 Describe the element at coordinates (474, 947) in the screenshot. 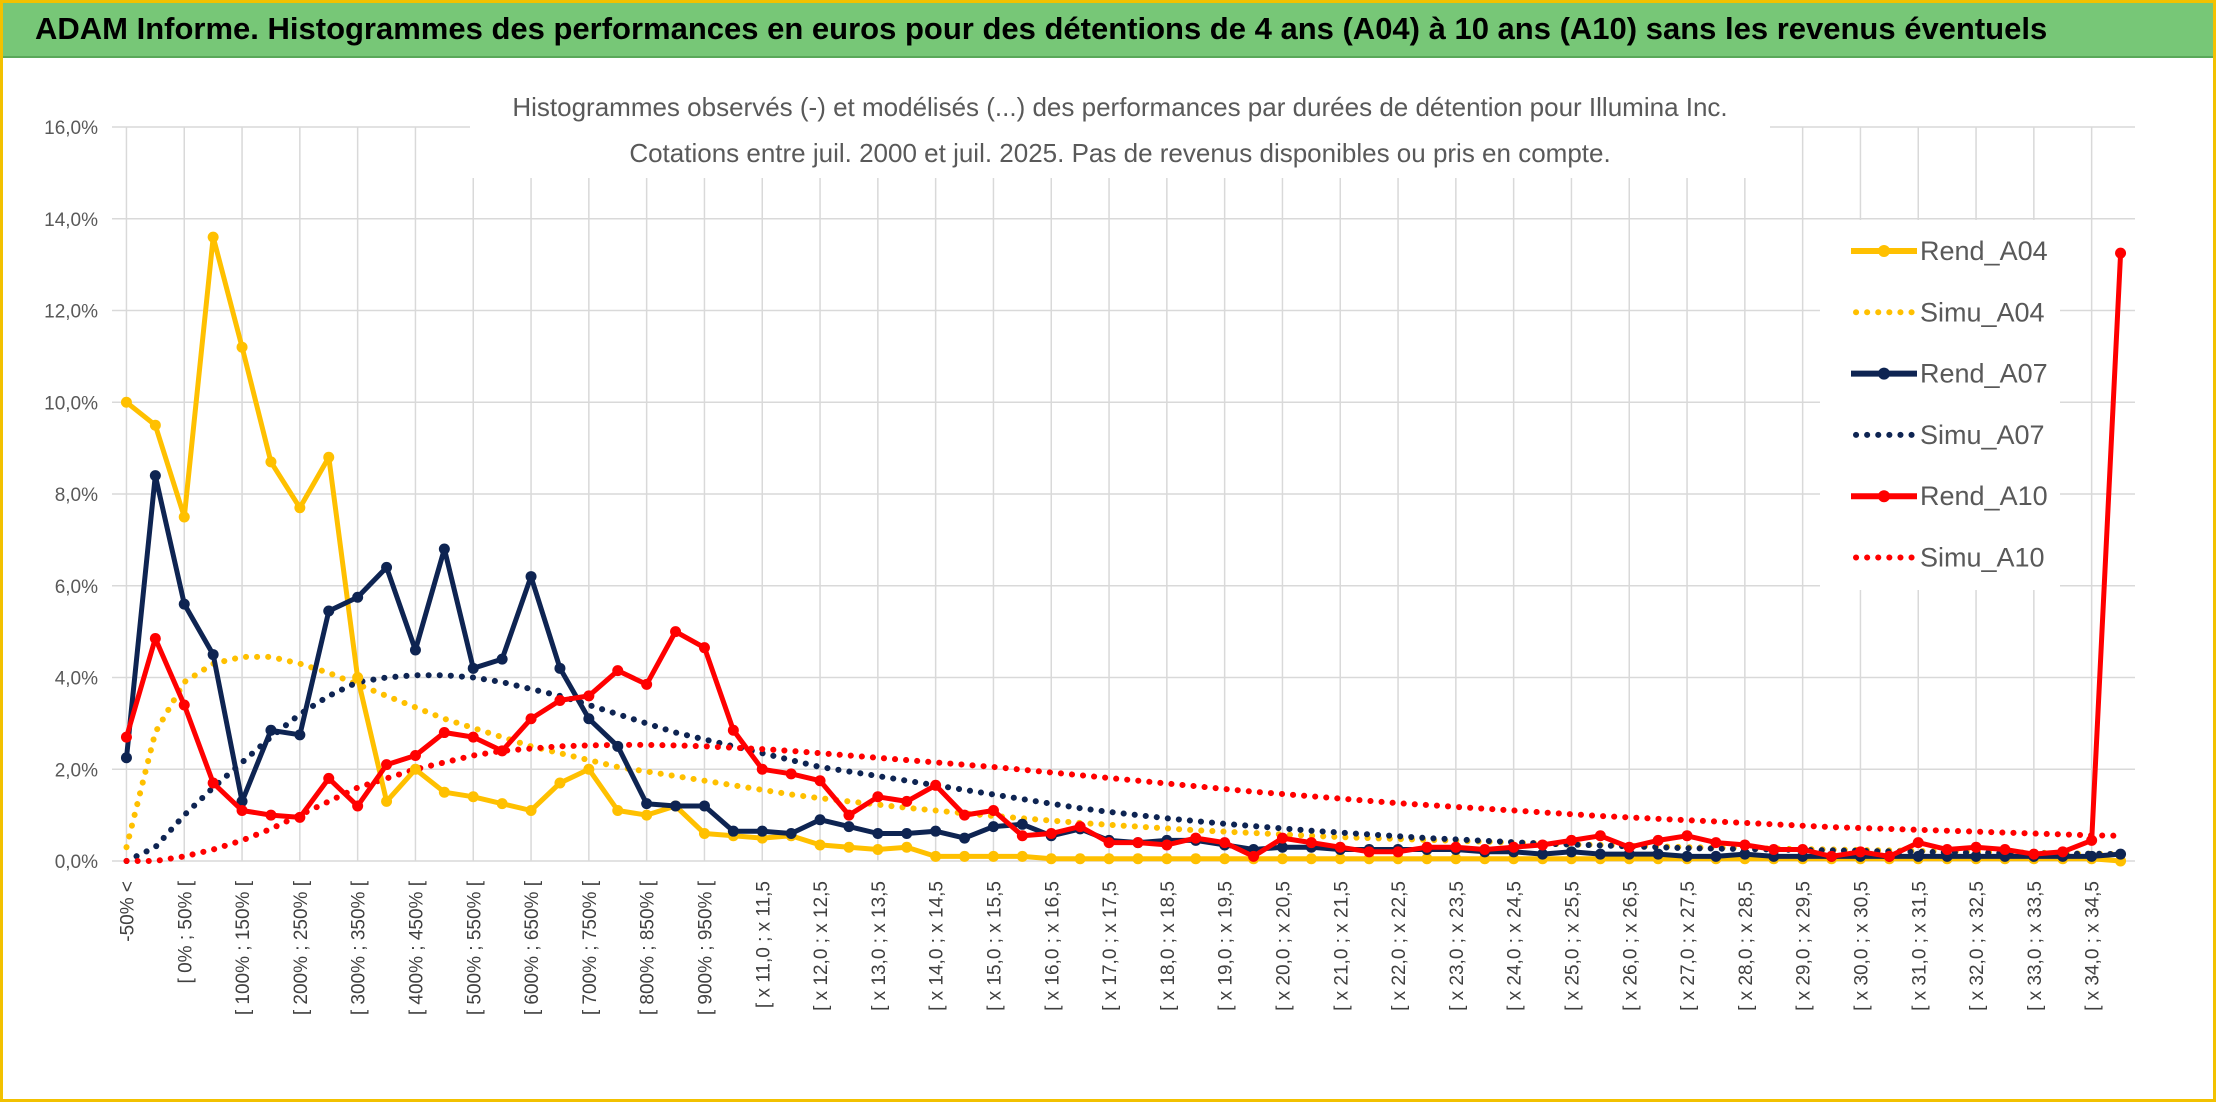

I see `x-tick-label: [ 500% ; 550% [` at that location.